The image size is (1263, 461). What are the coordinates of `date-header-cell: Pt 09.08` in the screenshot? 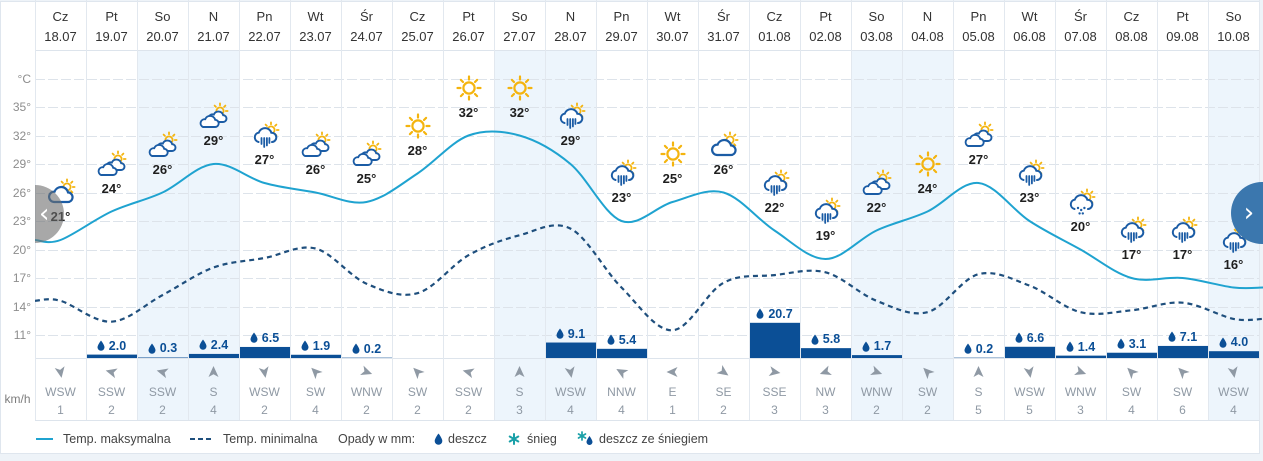 It's located at (1182, 25).